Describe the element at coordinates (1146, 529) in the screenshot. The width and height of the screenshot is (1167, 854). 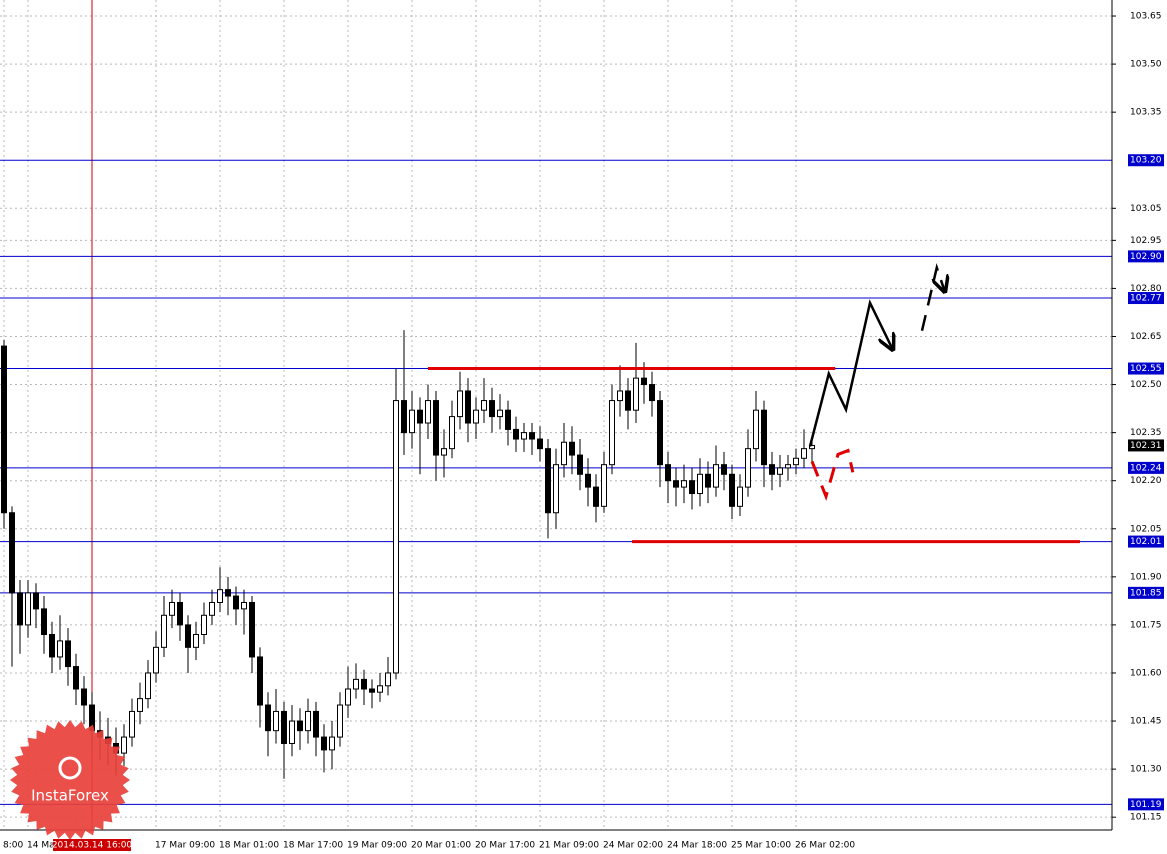
I see `y-tick-label: 102.05` at that location.